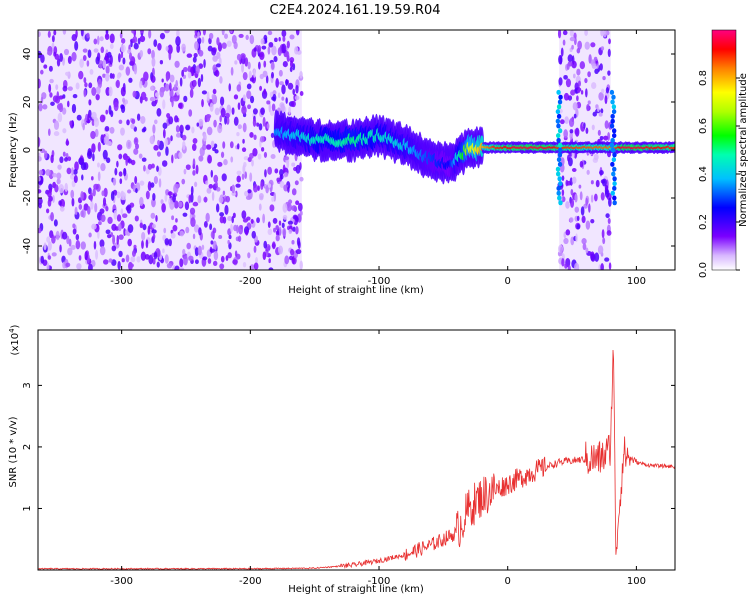 The width and height of the screenshot is (750, 600). What do you see at coordinates (170, 150) in the screenshot?
I see `noise-region` at bounding box center [170, 150].